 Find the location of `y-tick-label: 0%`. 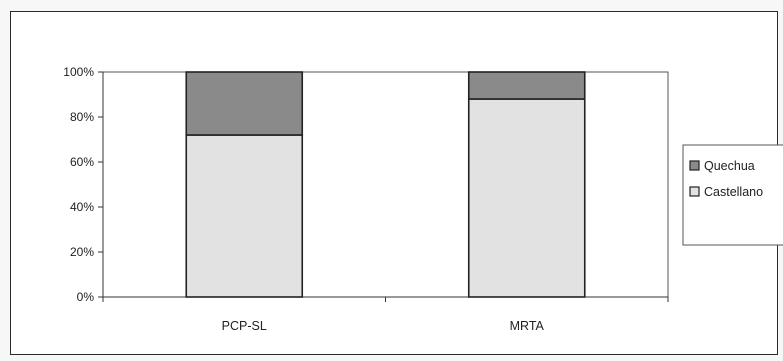

y-tick-label: 0% is located at coordinates (86, 297).